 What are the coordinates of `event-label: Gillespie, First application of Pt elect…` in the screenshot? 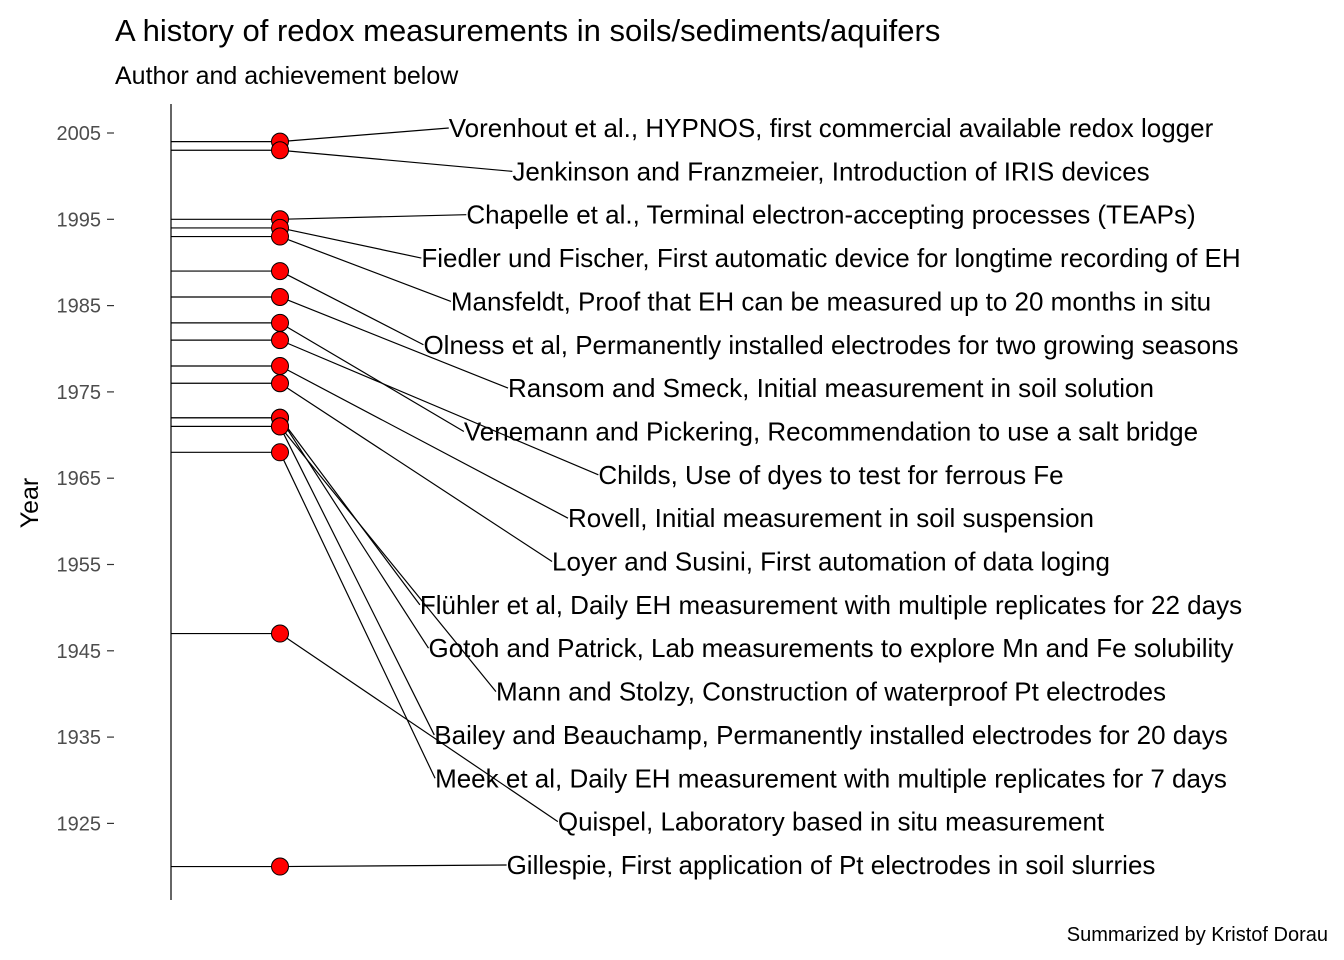 It's located at (831, 865).